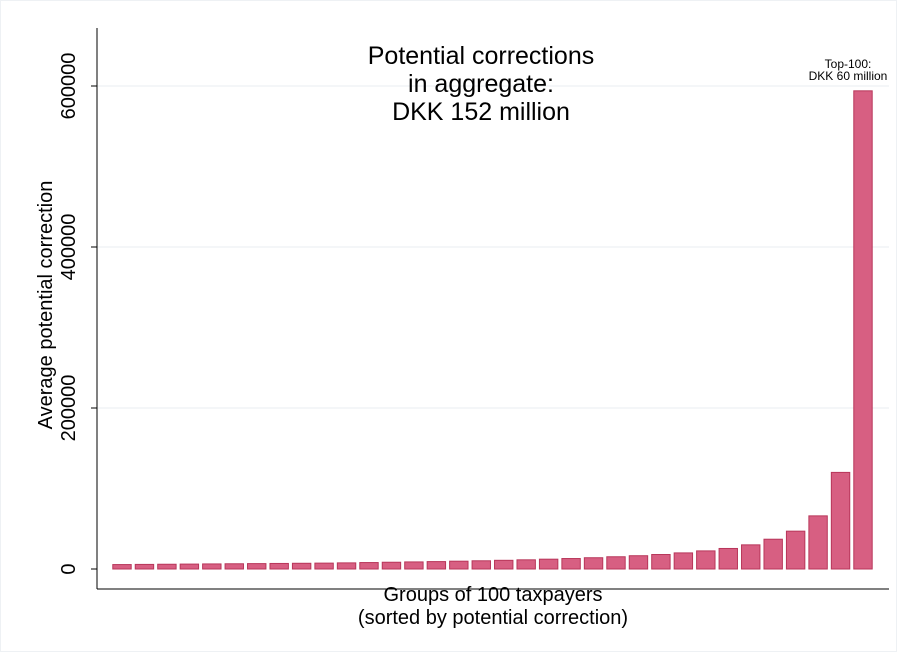  What do you see at coordinates (481, 56) in the screenshot?
I see `chart-title-line1: Potential corrections` at bounding box center [481, 56].